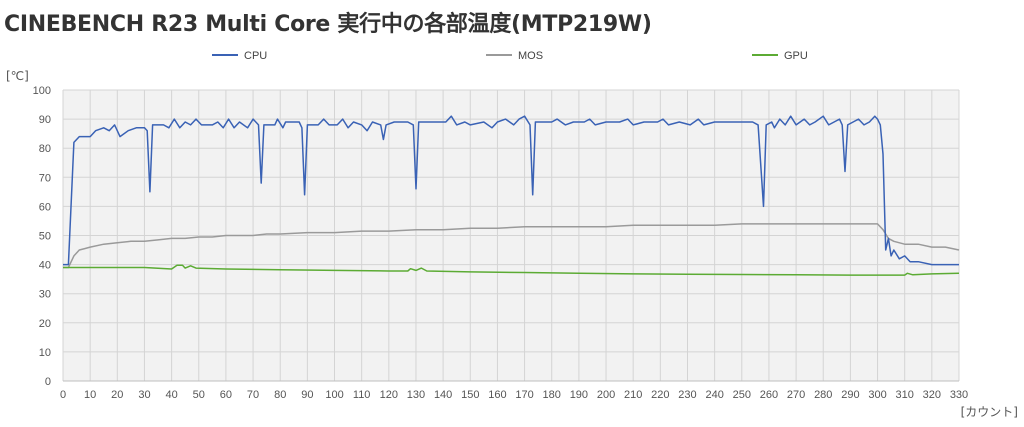 The height and width of the screenshot is (427, 1024). What do you see at coordinates (45, 237) in the screenshot?
I see `y-tick-label: 50` at bounding box center [45, 237].